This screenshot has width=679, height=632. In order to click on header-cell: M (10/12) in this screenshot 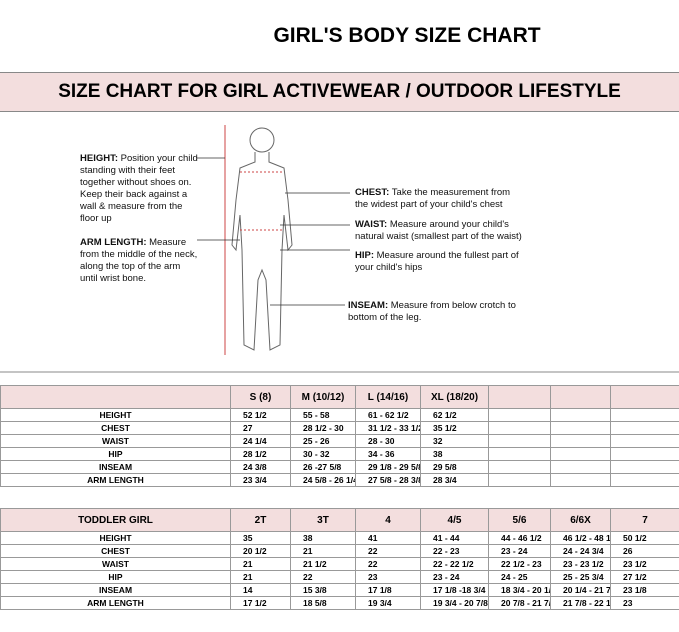, I will do `click(323, 397)`.